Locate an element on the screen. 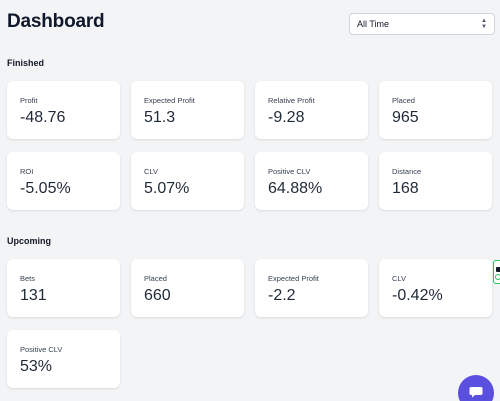 The height and width of the screenshot is (401, 500). stat-value: -2.2 is located at coordinates (282, 295).